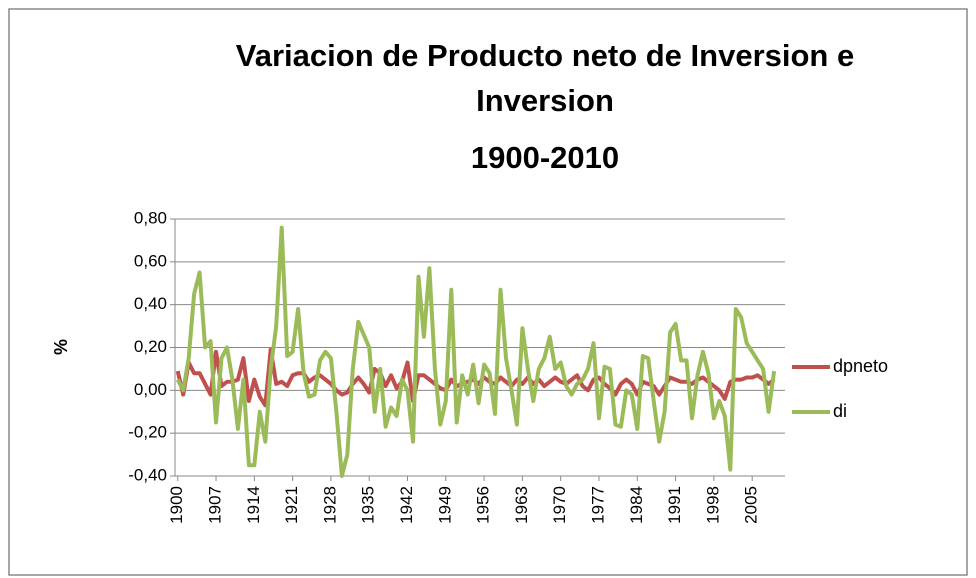 The image size is (976, 578). Describe the element at coordinates (147, 474) in the screenshot. I see `y-tick-label: -0,40` at that location.